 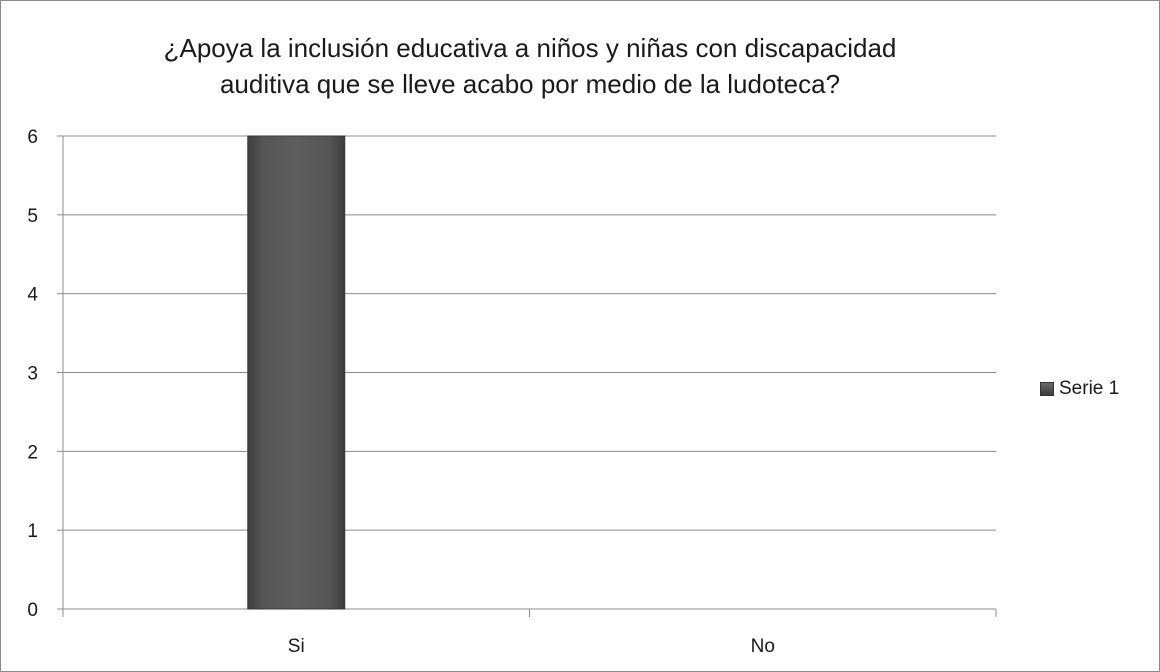 I want to click on legend: Serie 1, so click(x=1079, y=389).